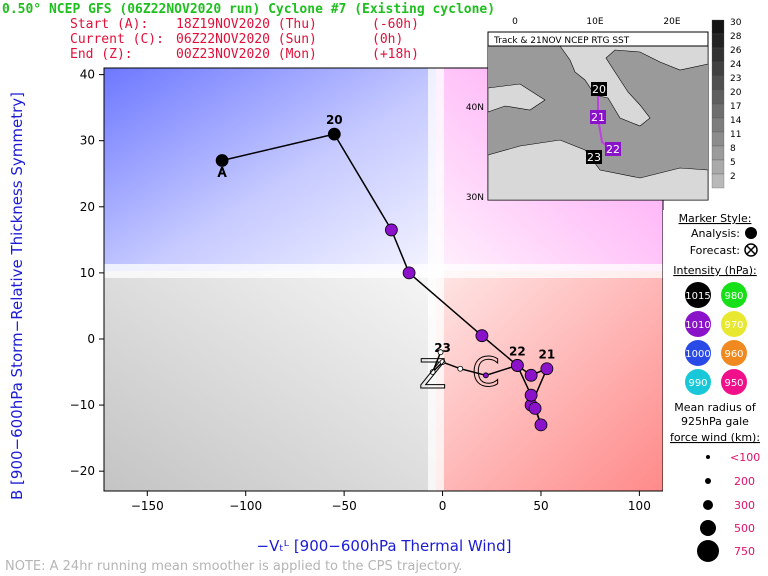 The image size is (768, 576). I want to click on colorbar-label: 8, so click(733, 149).